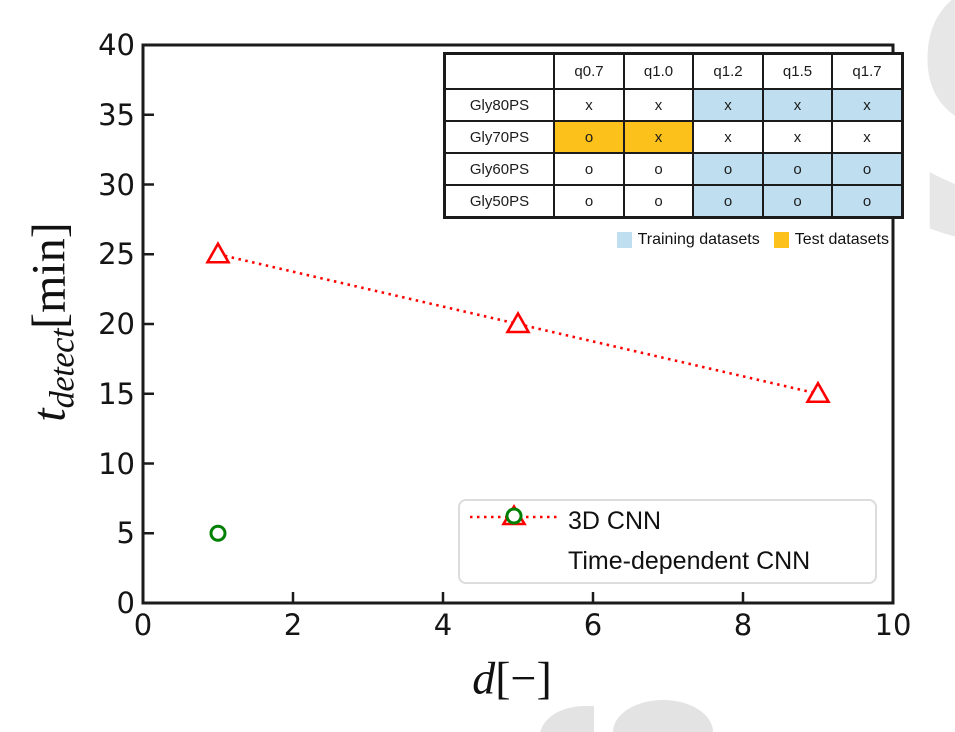 This screenshot has width=955, height=732. What do you see at coordinates (523, 678) in the screenshot?
I see `x-axis-unit: [−]` at bounding box center [523, 678].